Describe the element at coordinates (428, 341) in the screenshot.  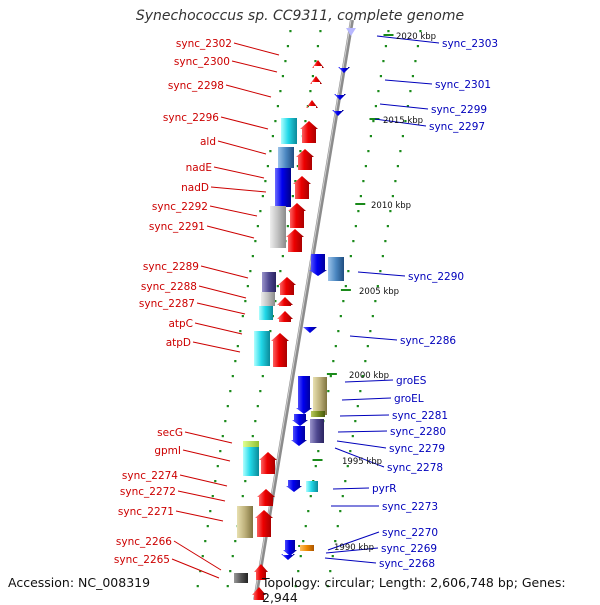
I see `right-gene-label: sync_2286` at that location.